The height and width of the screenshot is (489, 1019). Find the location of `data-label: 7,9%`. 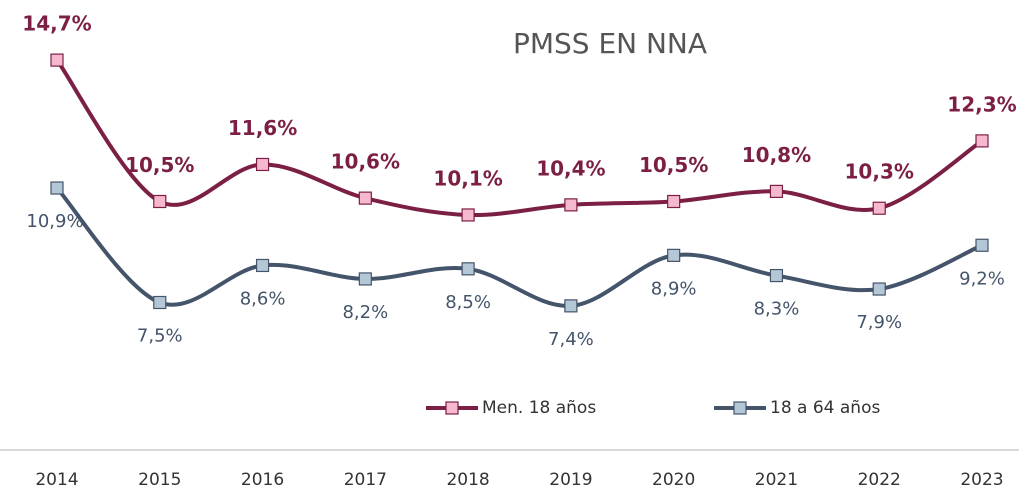

data-label: 7,9% is located at coordinates (879, 322).